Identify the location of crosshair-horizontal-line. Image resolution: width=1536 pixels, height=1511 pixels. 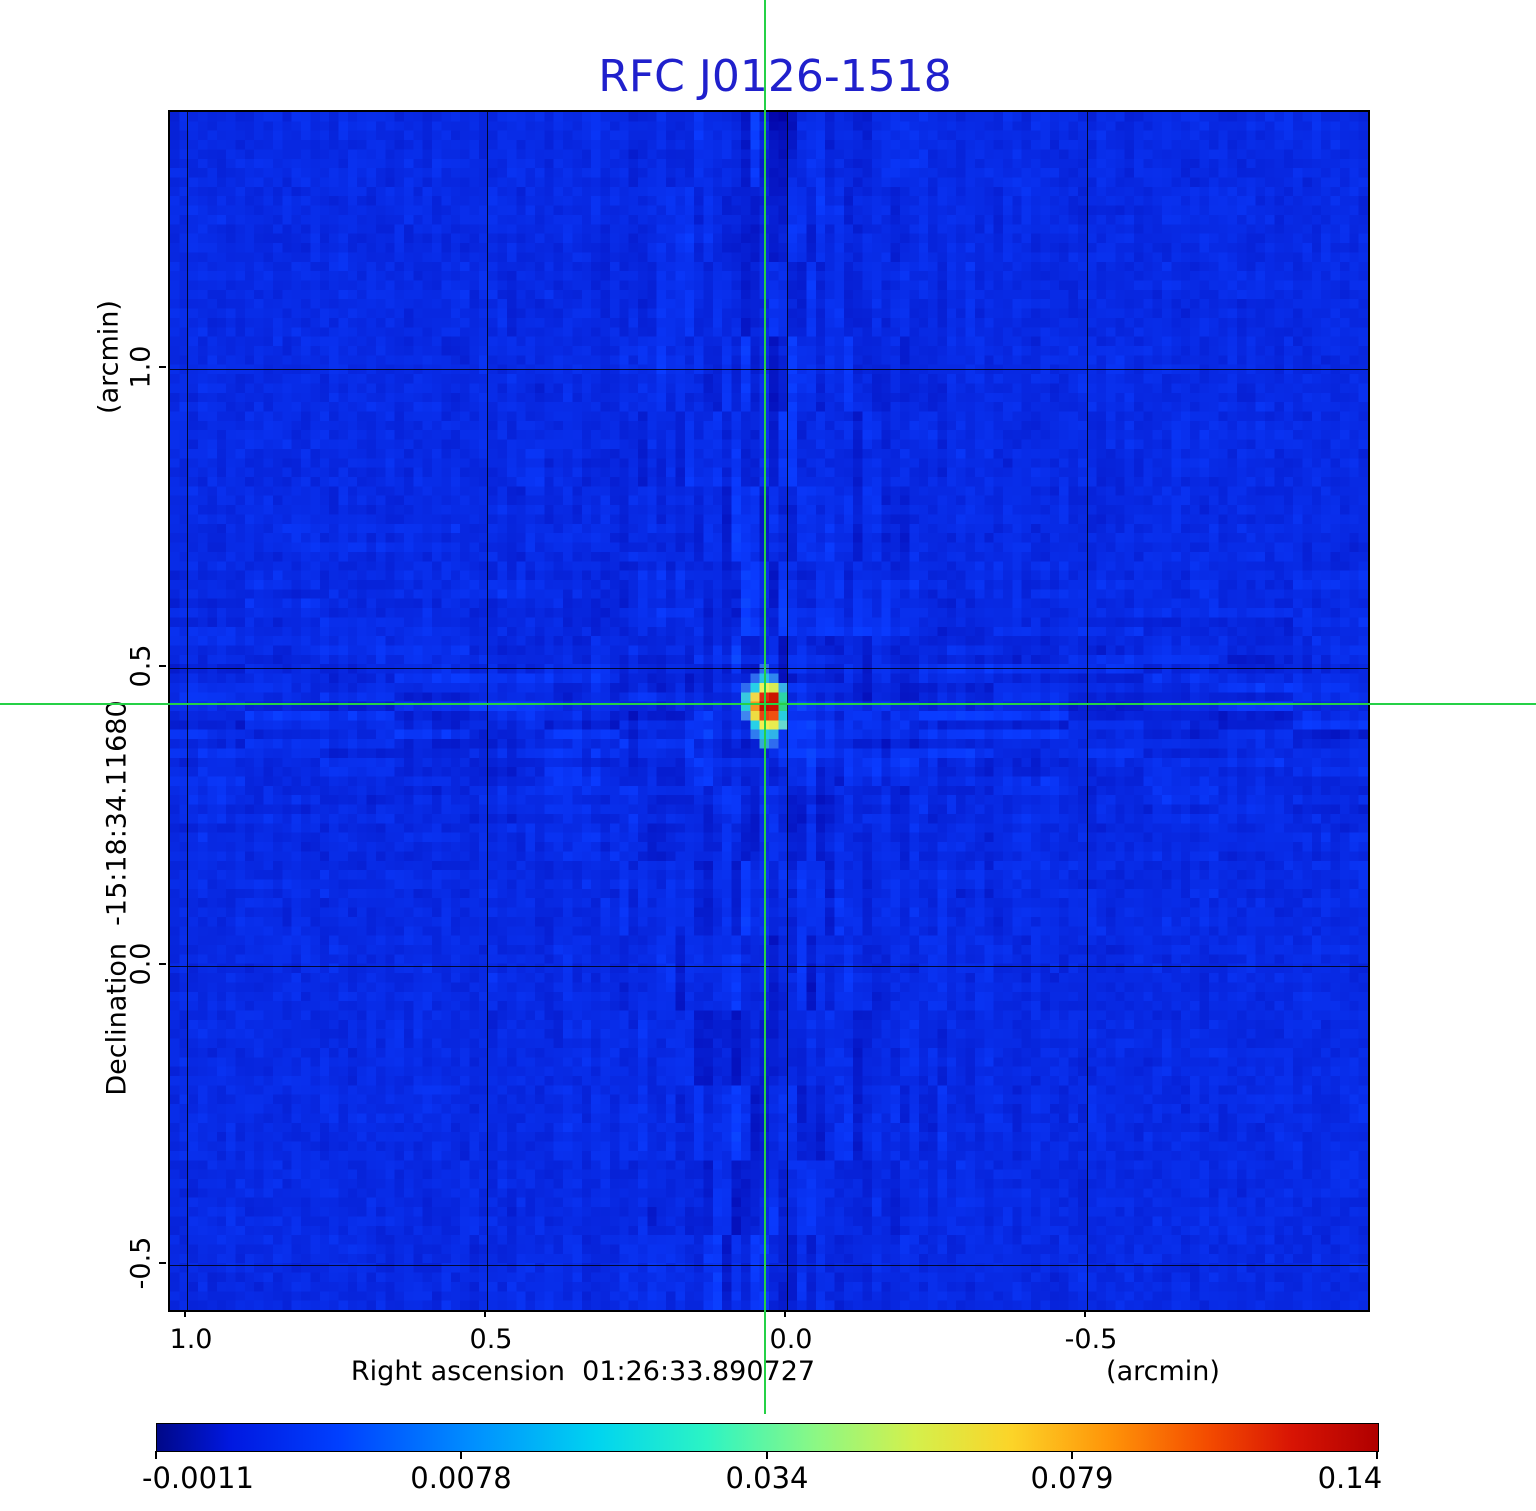
(768, 704).